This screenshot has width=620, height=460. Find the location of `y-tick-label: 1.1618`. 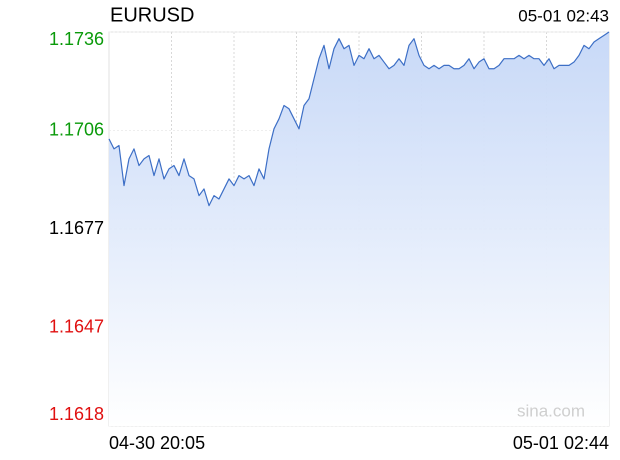

y-tick-label: 1.1618 is located at coordinates (76, 414).